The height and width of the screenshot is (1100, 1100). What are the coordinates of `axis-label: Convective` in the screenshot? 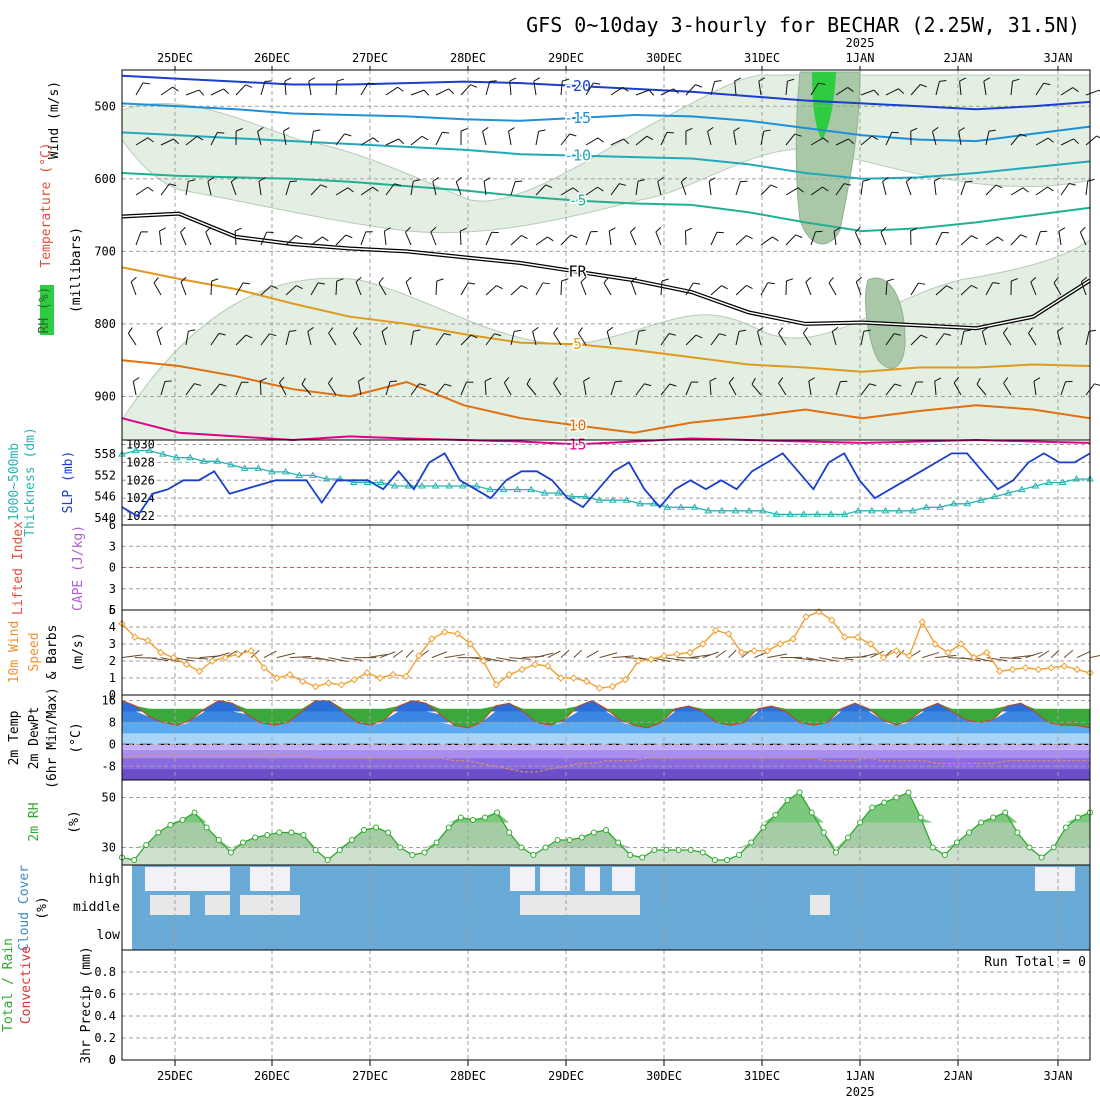 It's located at (26, 985).